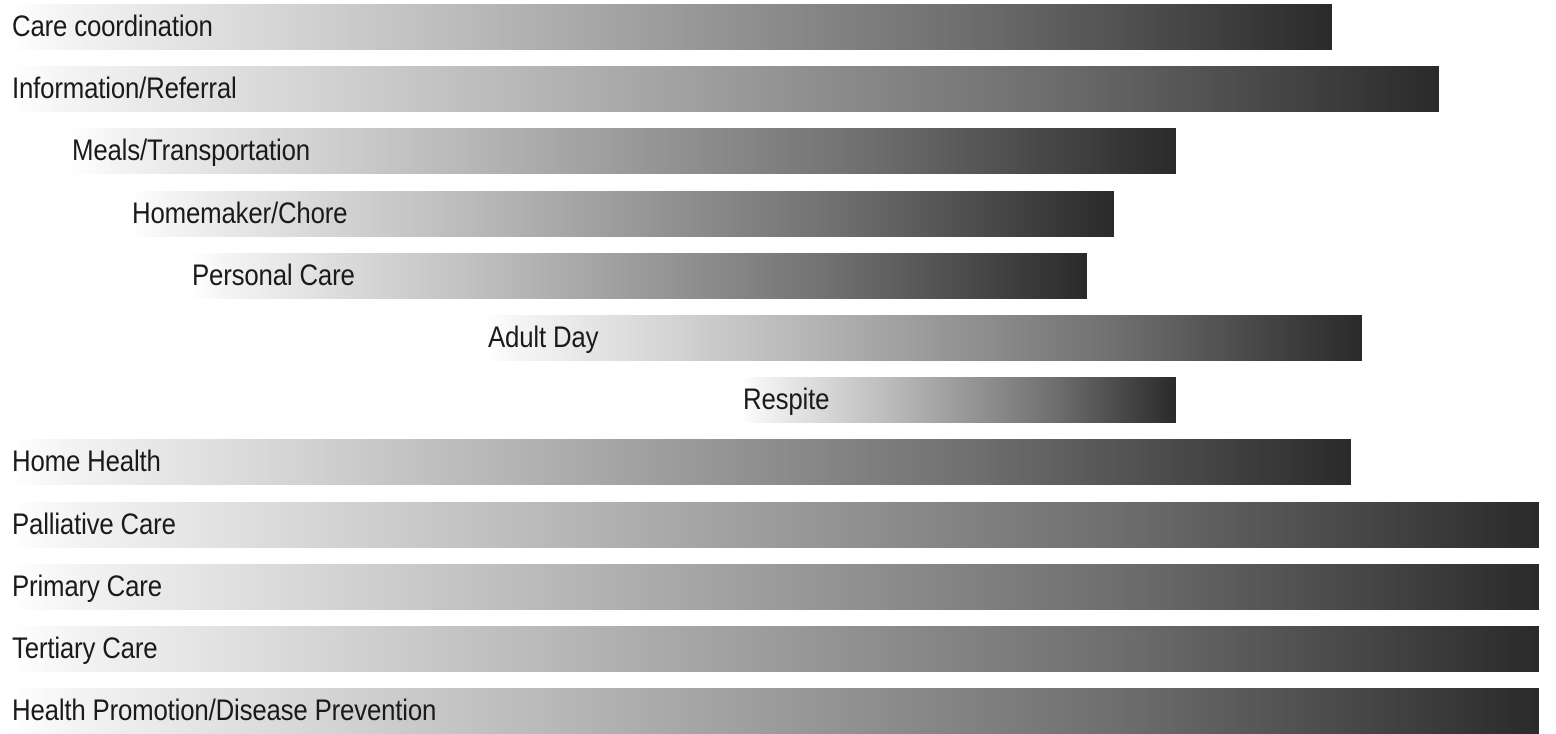 The width and height of the screenshot is (1556, 734). Describe the element at coordinates (774, 525) in the screenshot. I see `bar-palliative-care: Palliative Care` at that location.